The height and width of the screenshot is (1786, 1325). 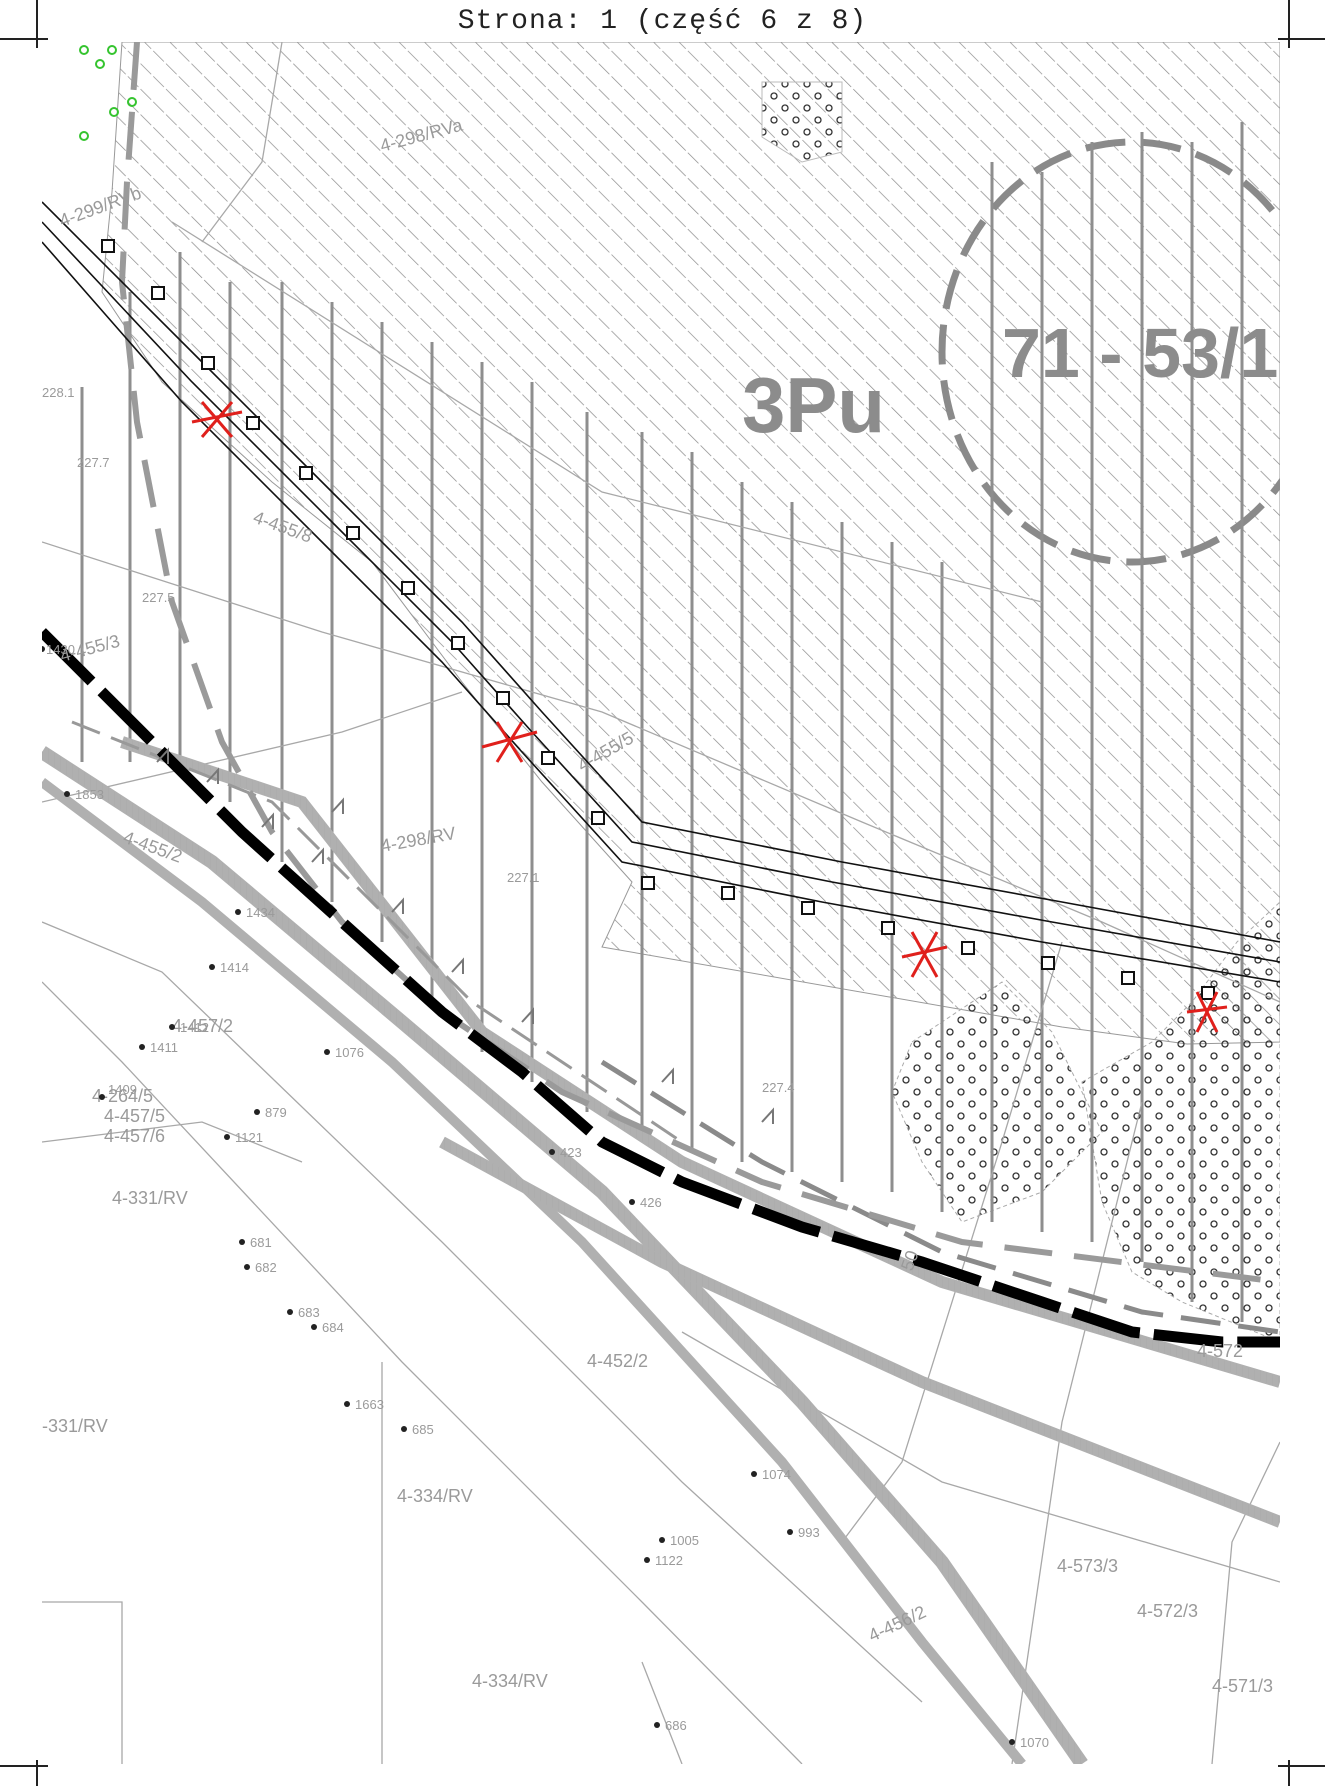 What do you see at coordinates (134, 1116) in the screenshot?
I see `parcel-label: 4-457/5` at bounding box center [134, 1116].